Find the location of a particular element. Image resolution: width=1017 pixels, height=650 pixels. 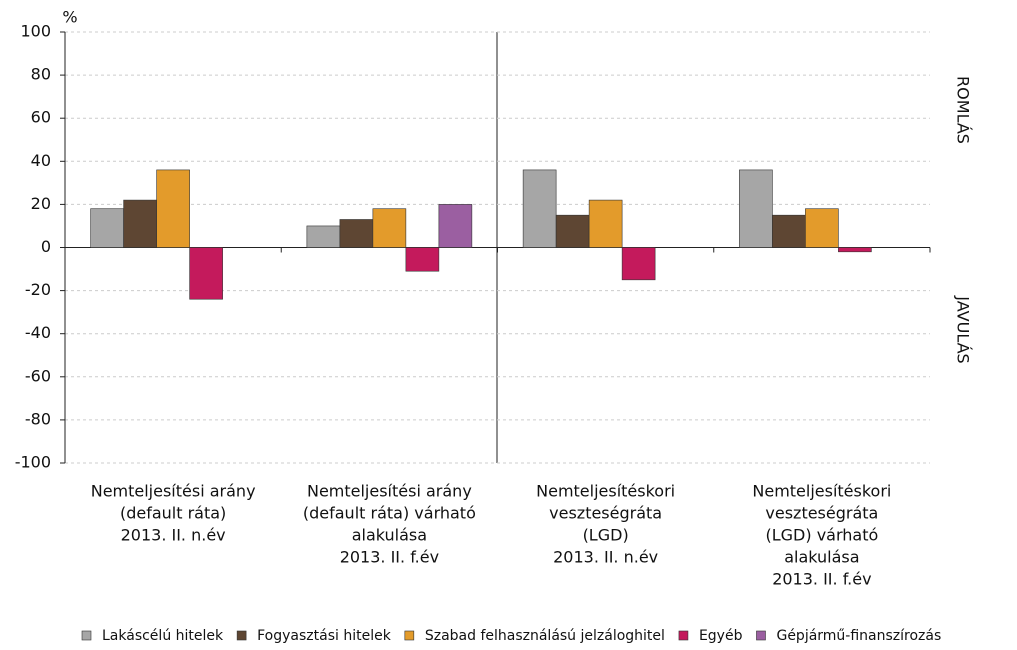

y-tick-label: 40 is located at coordinates (41, 160).